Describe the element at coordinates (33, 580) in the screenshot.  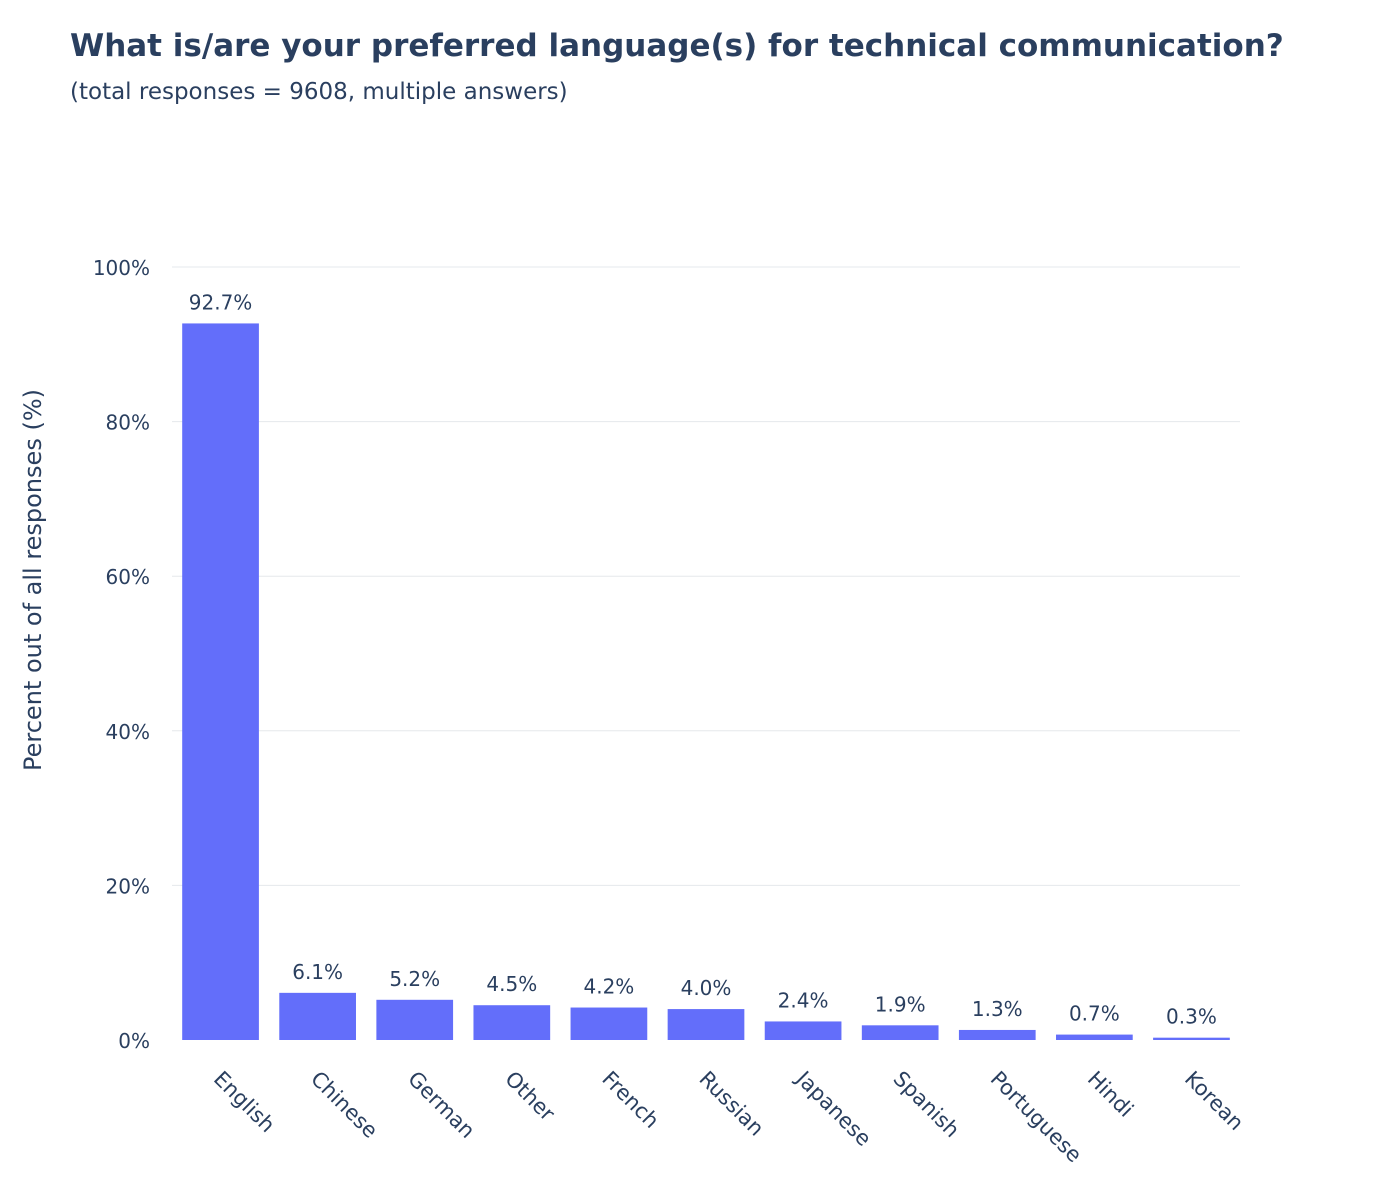
I see `y-axis-title: Percent out of all responses (%)` at that location.